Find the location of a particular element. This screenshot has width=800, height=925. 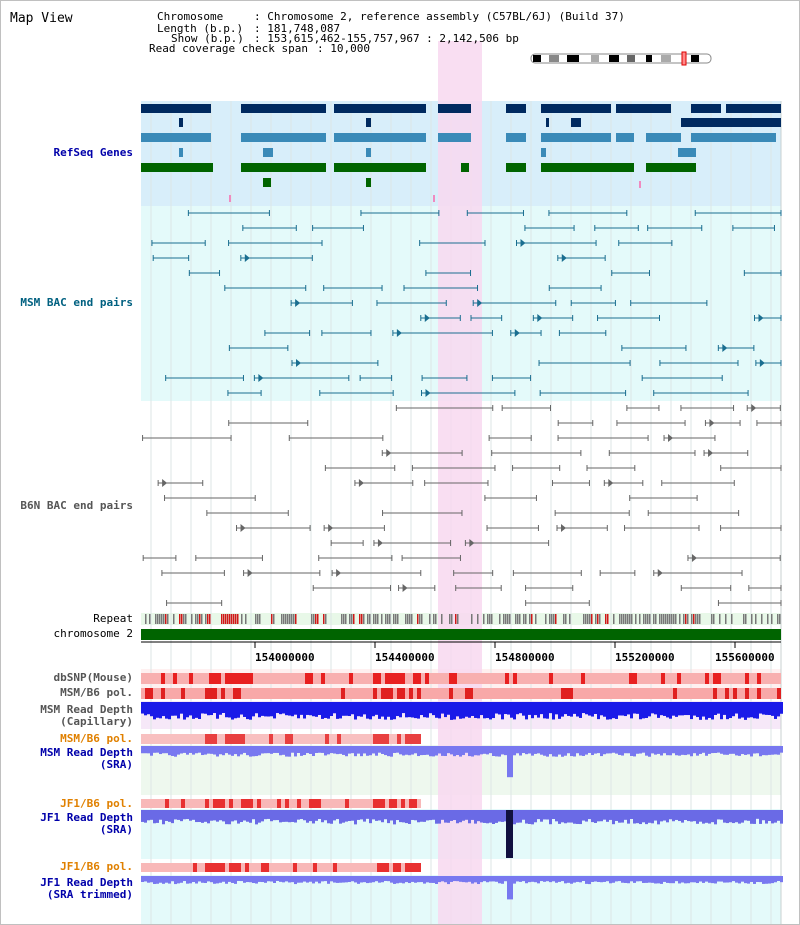

track-label-jf1-depth-sra: JF1 Read Depth (SRA) is located at coordinates (86, 823).